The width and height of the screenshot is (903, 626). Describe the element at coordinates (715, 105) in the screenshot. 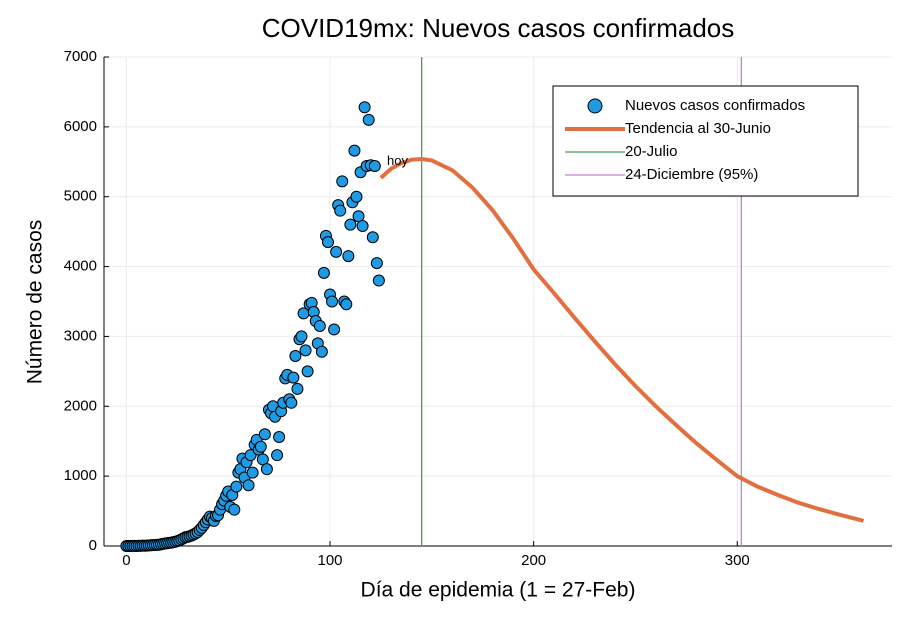

I see `legend-label: Nuevos casos confirmados` at that location.